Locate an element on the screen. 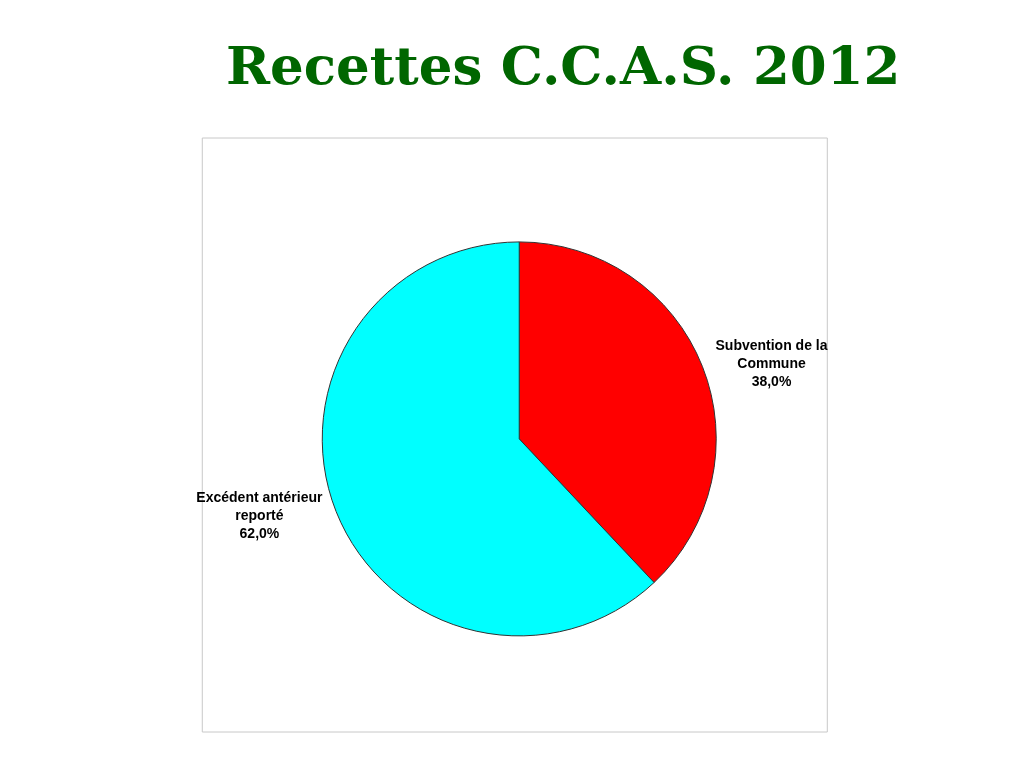 This screenshot has height=768, width=1024. chart-title: Recettes C.C.A.S. 2012 is located at coordinates (563, 64).